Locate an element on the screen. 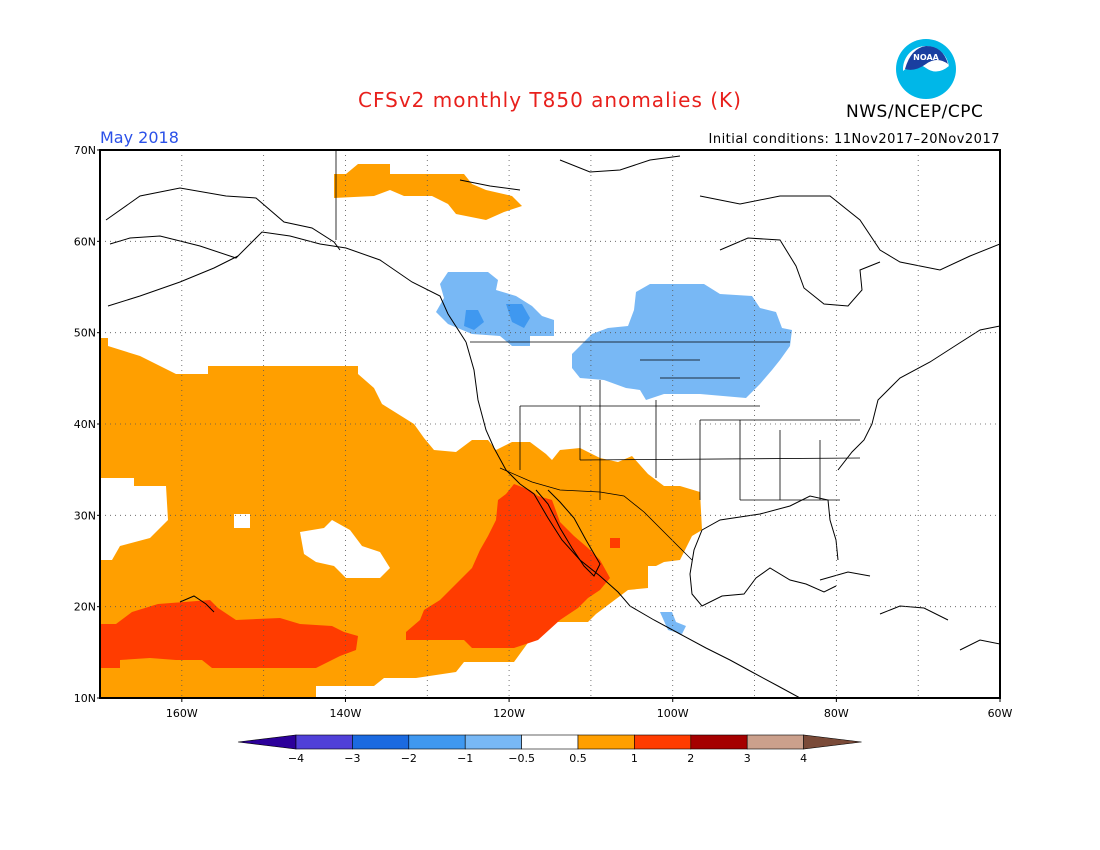  colorbar-arrow-right is located at coordinates (832, 742).